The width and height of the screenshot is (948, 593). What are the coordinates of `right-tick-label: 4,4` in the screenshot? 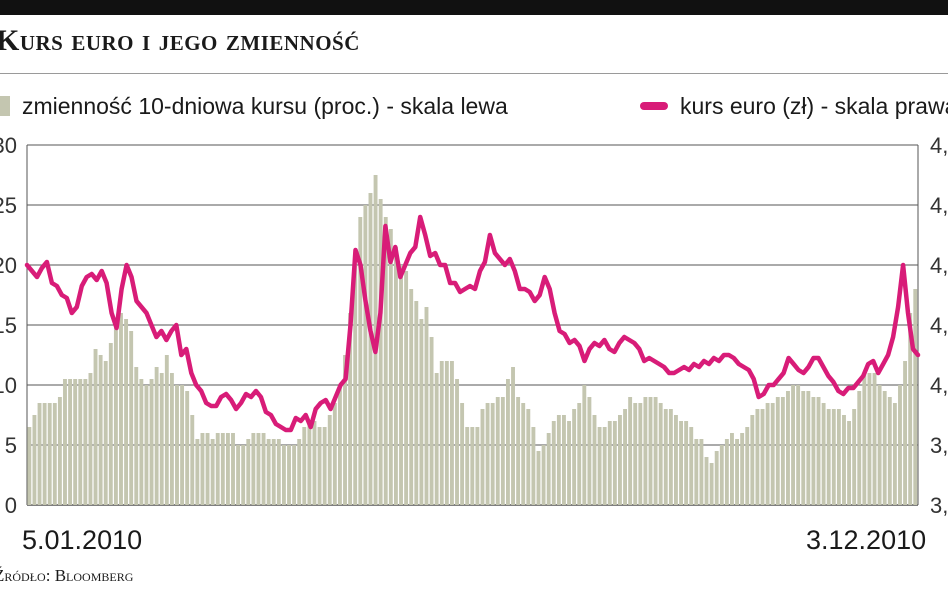 It's located at (939, 145).